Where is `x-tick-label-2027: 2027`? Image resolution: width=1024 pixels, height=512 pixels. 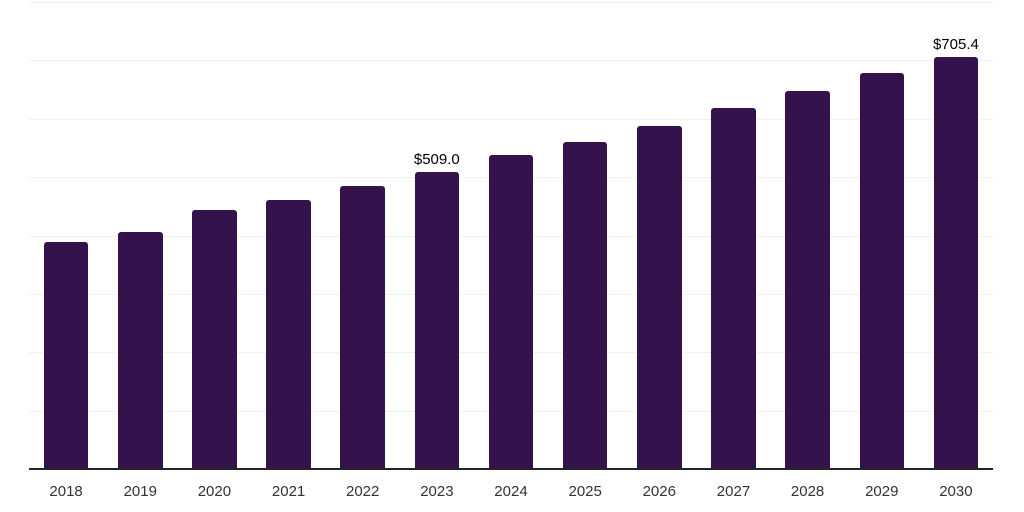 x-tick-label-2027: 2027 is located at coordinates (733, 491).